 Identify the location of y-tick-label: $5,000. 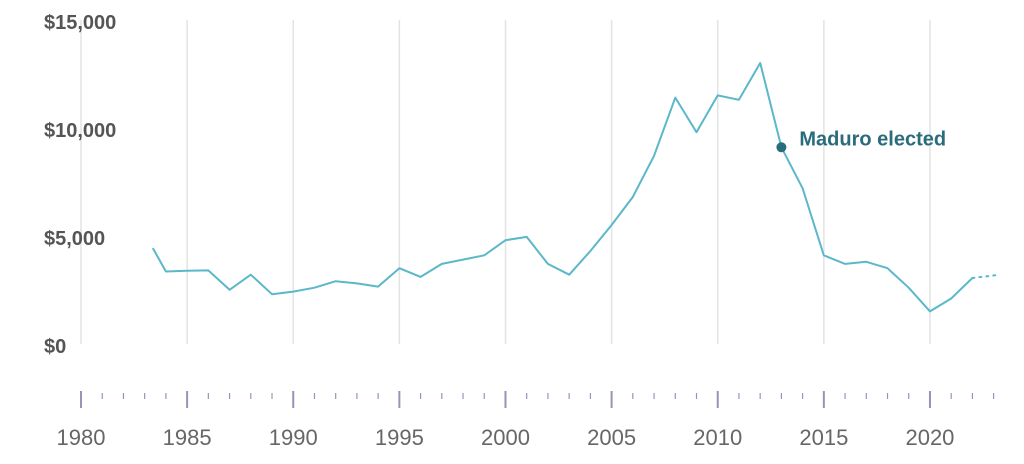
(74, 239).